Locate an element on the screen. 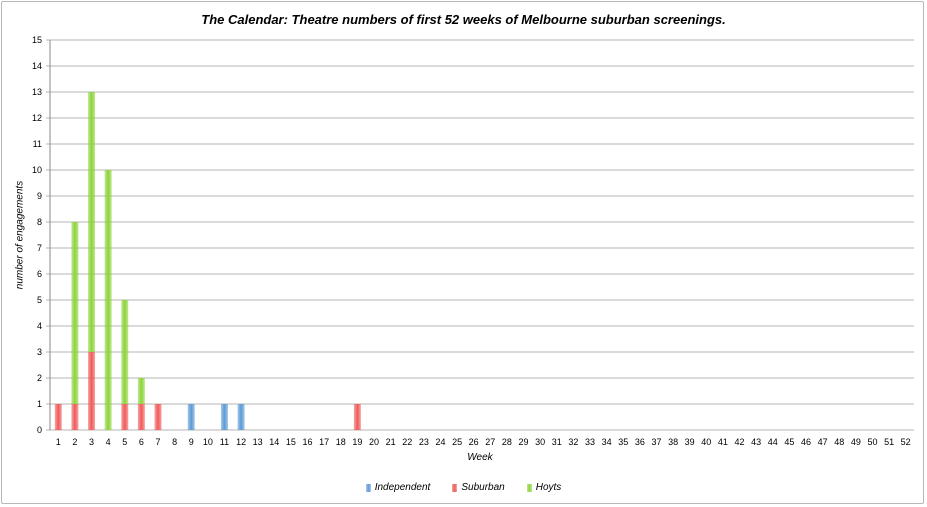 The image size is (927, 507). x-tick-label: 46 is located at coordinates (806, 442).